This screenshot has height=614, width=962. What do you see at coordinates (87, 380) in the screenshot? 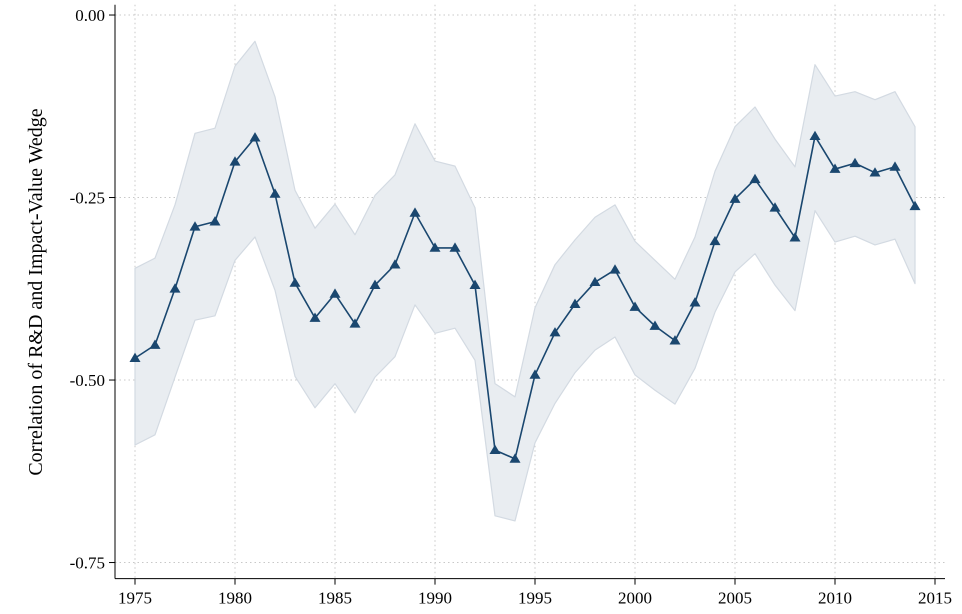
I see `y-tick-label: -0.50` at bounding box center [87, 380].